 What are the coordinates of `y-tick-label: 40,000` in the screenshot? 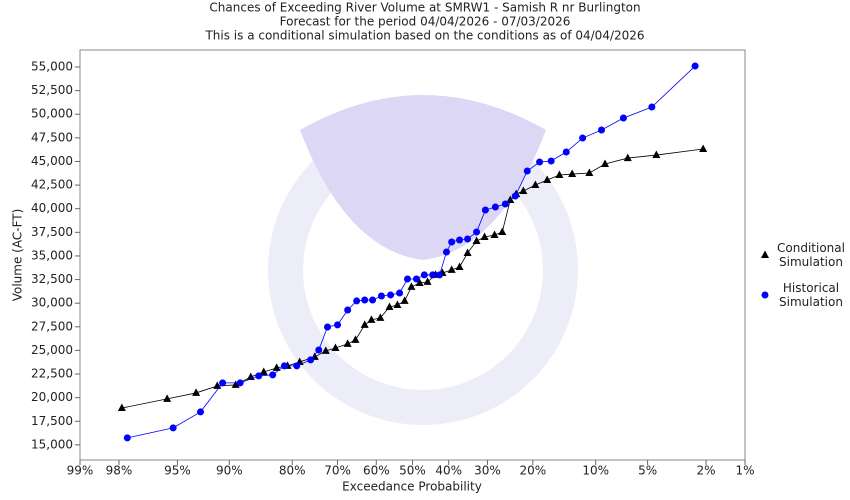 It's located at (52, 208).